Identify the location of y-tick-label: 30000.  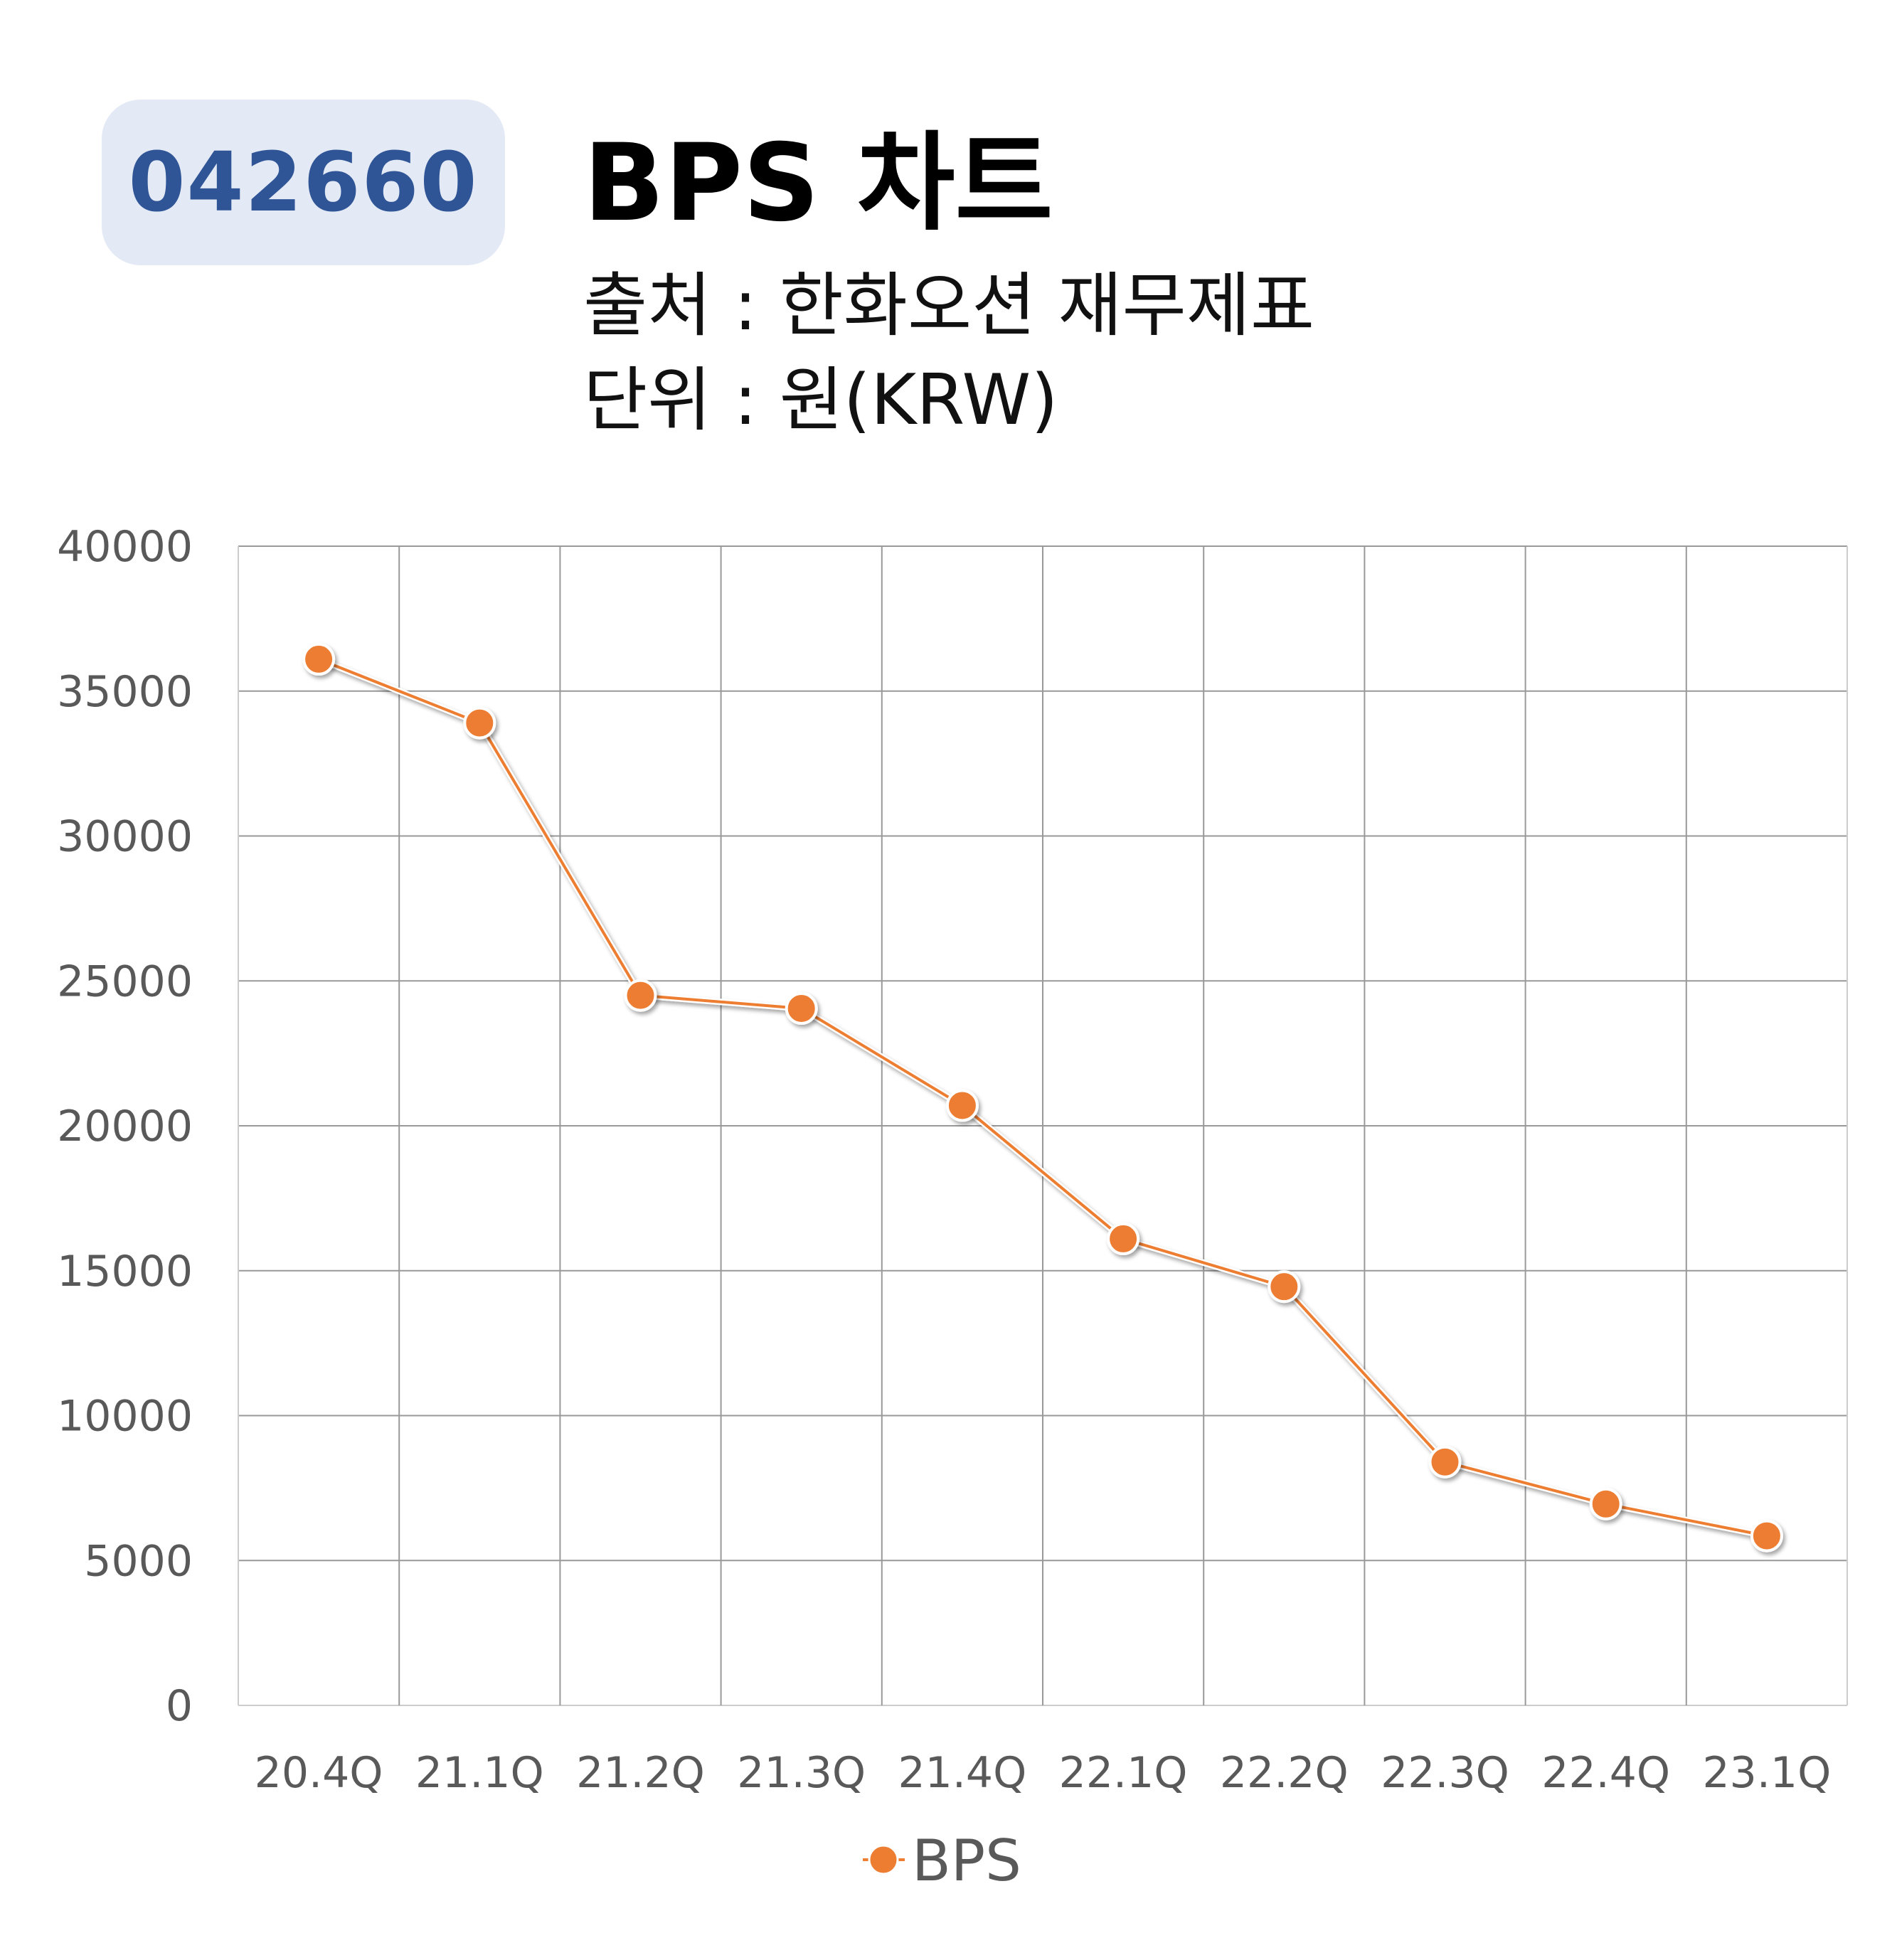
(125, 837).